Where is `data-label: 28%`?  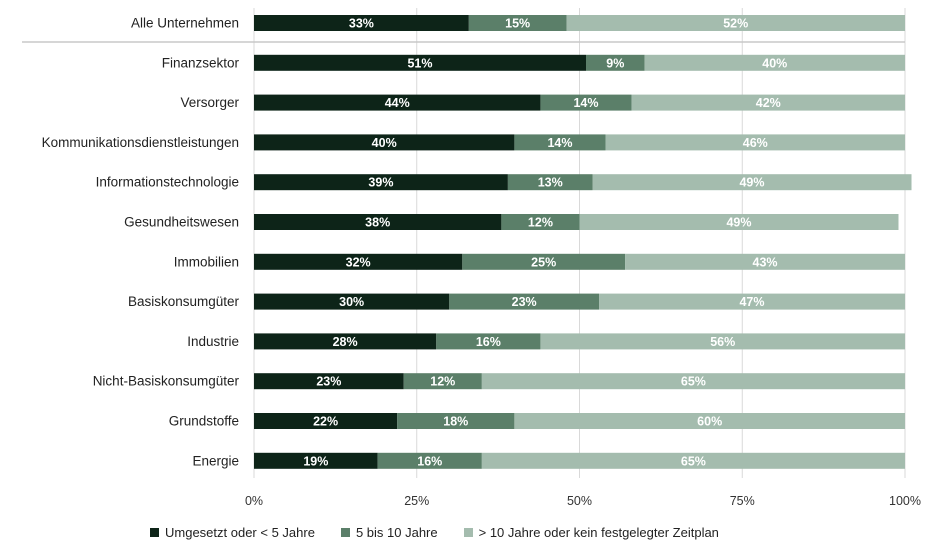 data-label: 28% is located at coordinates (345, 342).